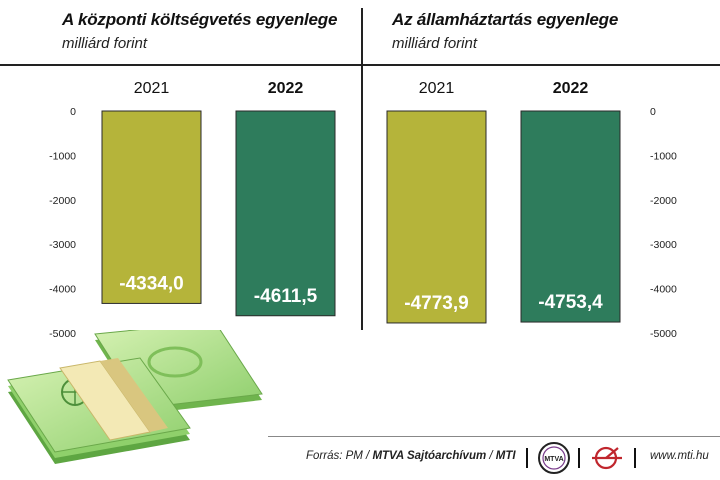 Image resolution: width=720 pixels, height=480 pixels. I want to click on money-stack-icon, so click(135, 397).